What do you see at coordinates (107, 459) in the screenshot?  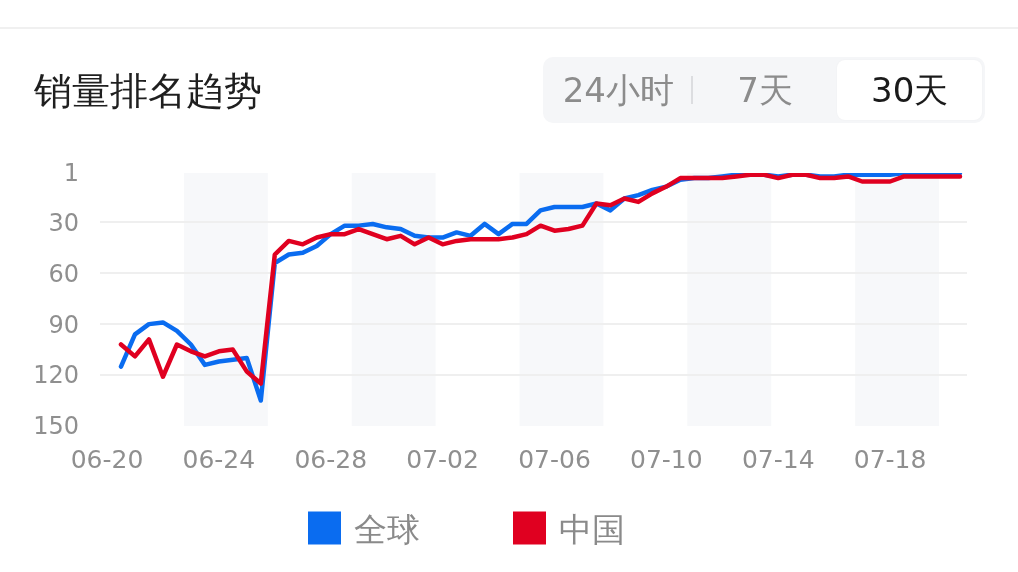 I see `x-tick-label: 06-20` at bounding box center [107, 459].